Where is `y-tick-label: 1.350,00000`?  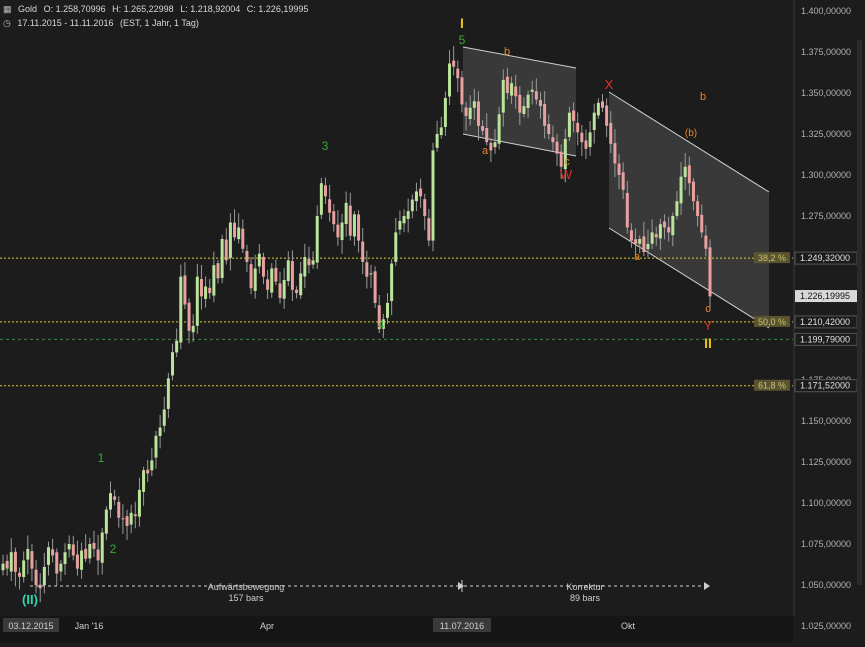
y-tick-label: 1.350,00000 is located at coordinates (826, 93).